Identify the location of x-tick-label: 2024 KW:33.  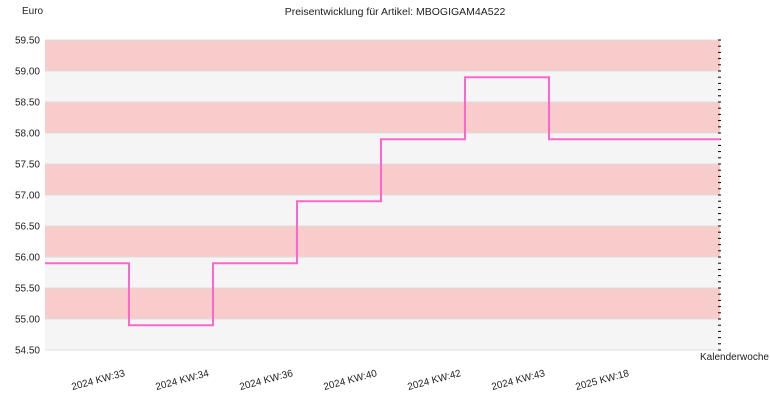
(98, 380).